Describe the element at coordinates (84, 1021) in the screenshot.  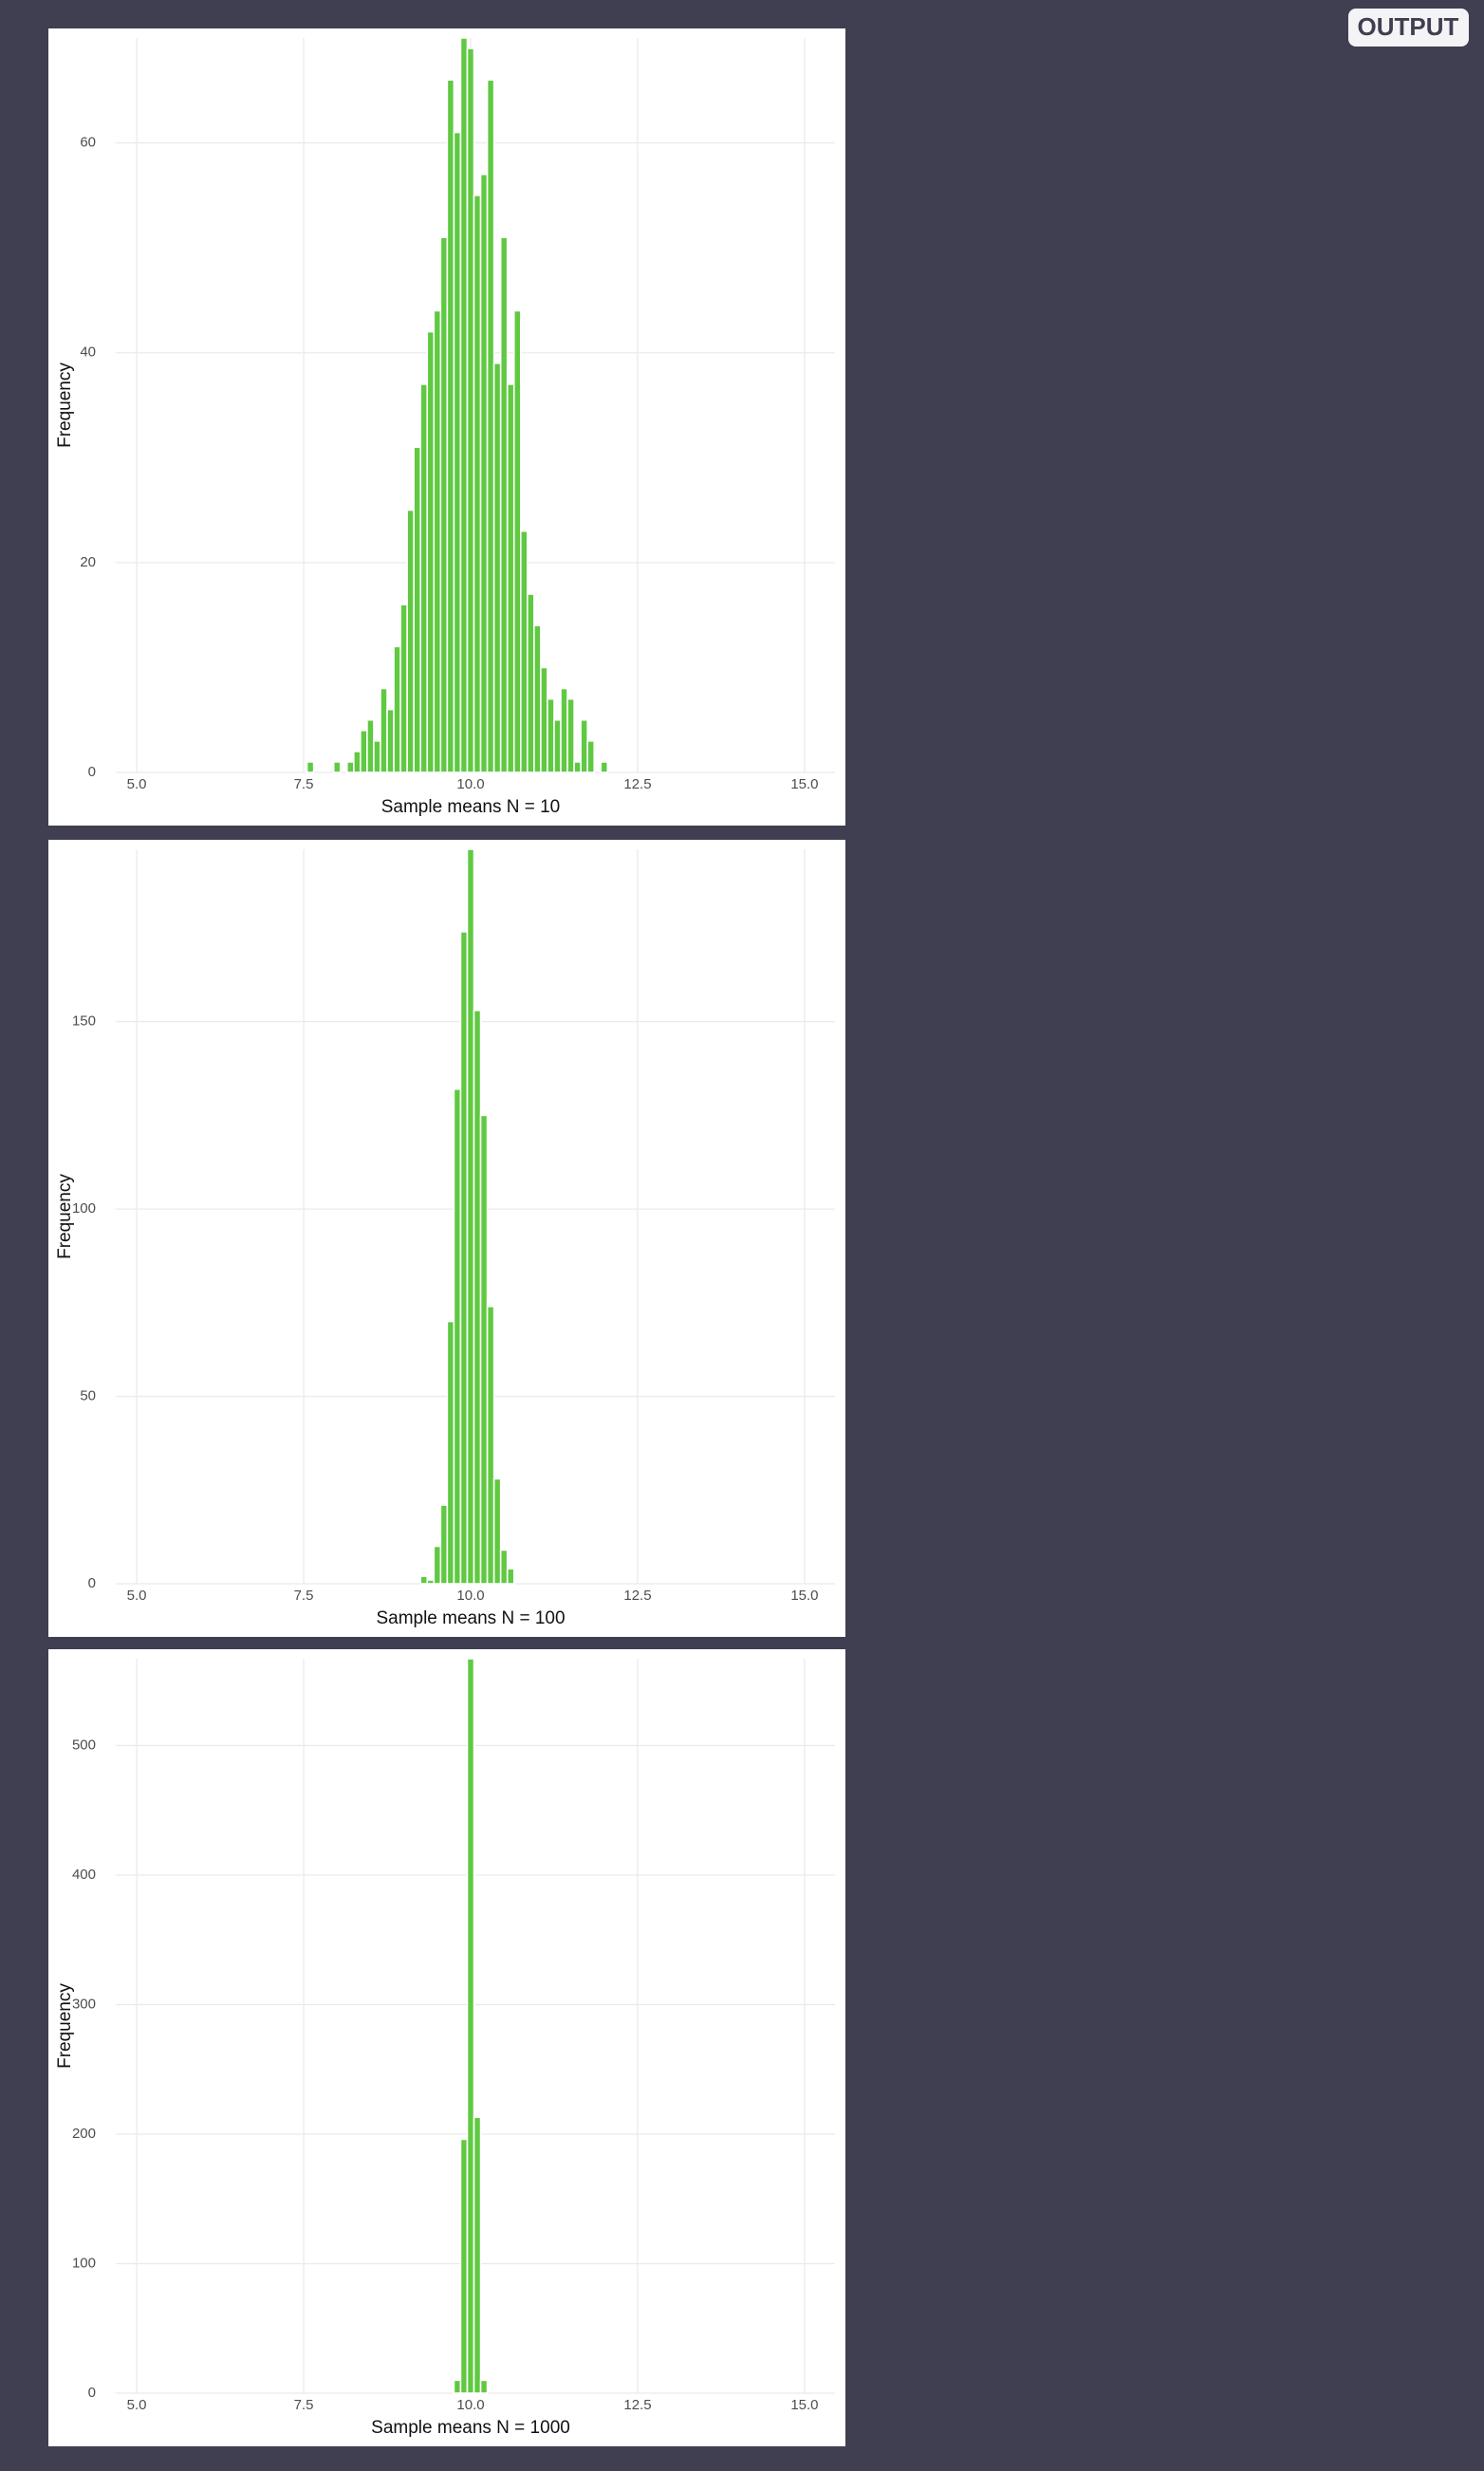
I see `y-tick-label: 150` at that location.